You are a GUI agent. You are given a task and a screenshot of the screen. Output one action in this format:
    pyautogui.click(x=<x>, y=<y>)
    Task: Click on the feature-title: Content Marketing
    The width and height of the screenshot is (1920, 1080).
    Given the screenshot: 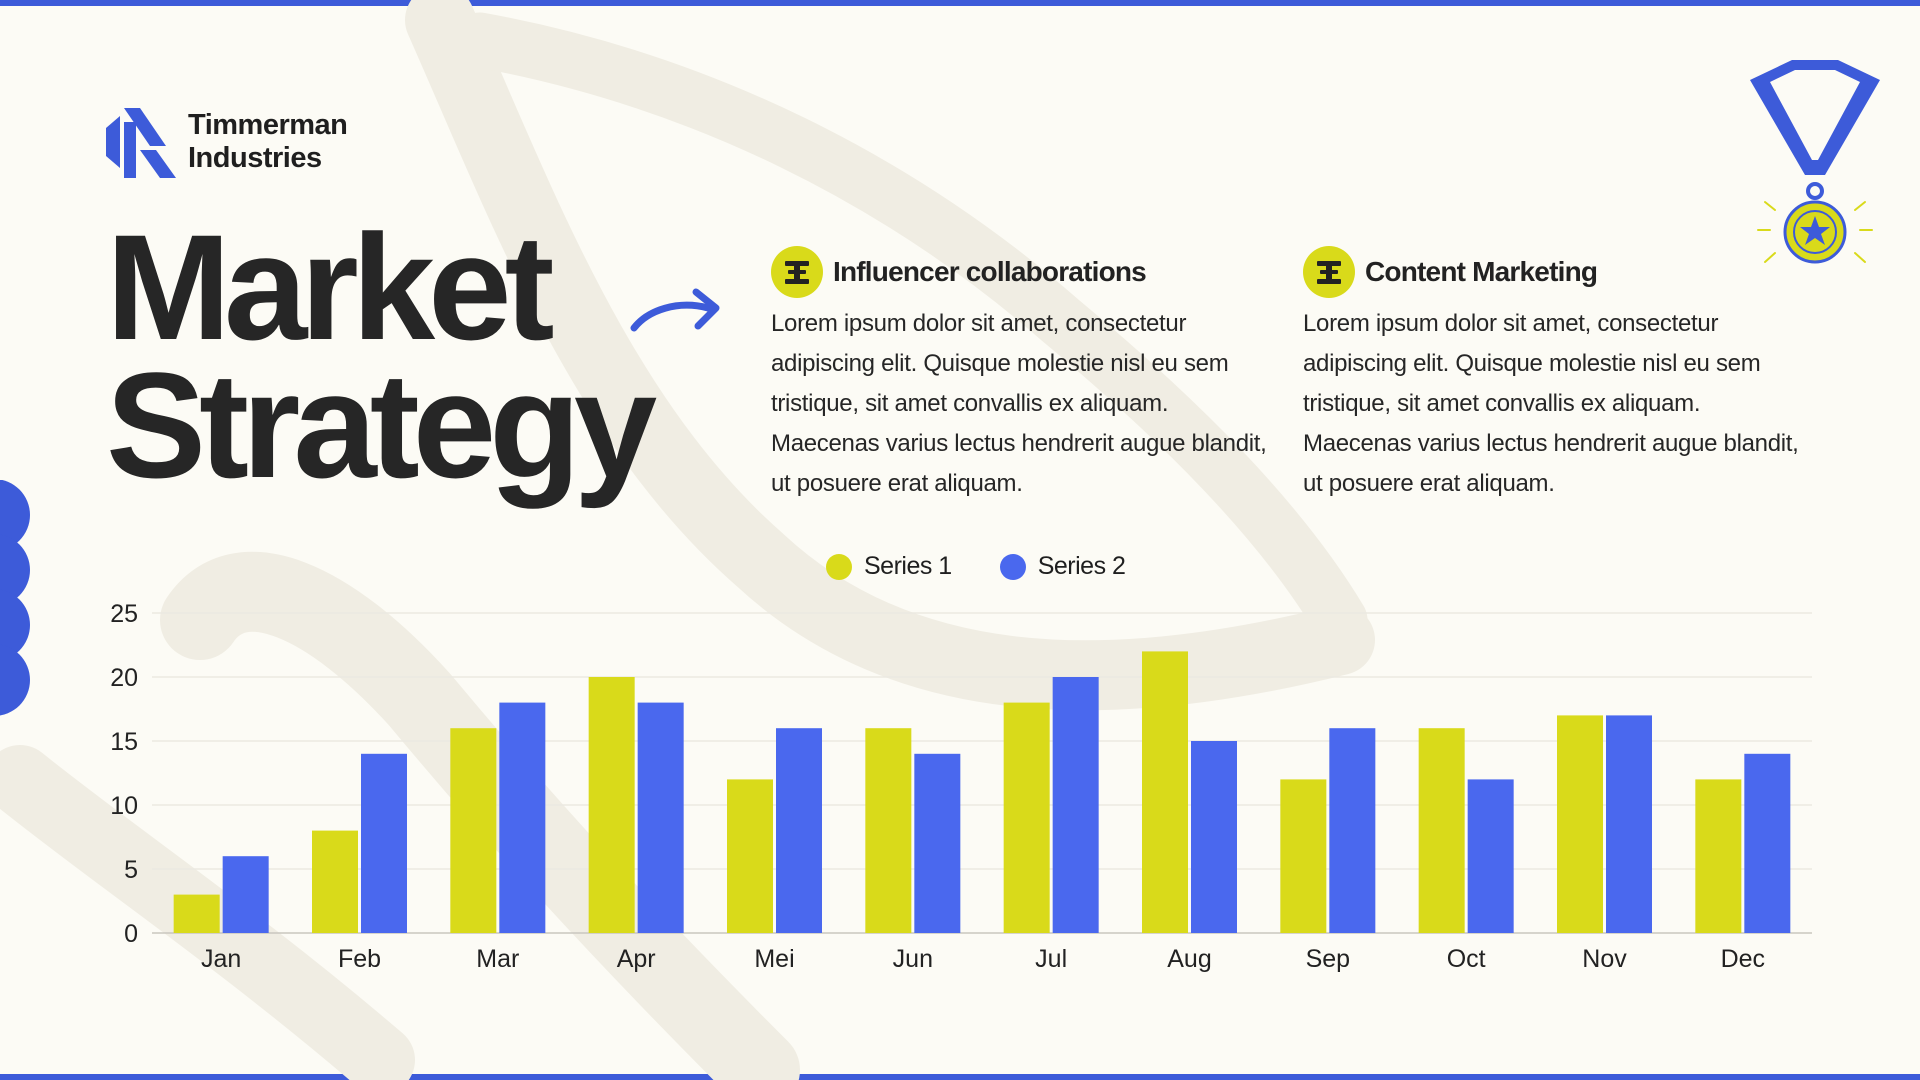 What is the action you would take?
    pyautogui.click(x=1481, y=271)
    